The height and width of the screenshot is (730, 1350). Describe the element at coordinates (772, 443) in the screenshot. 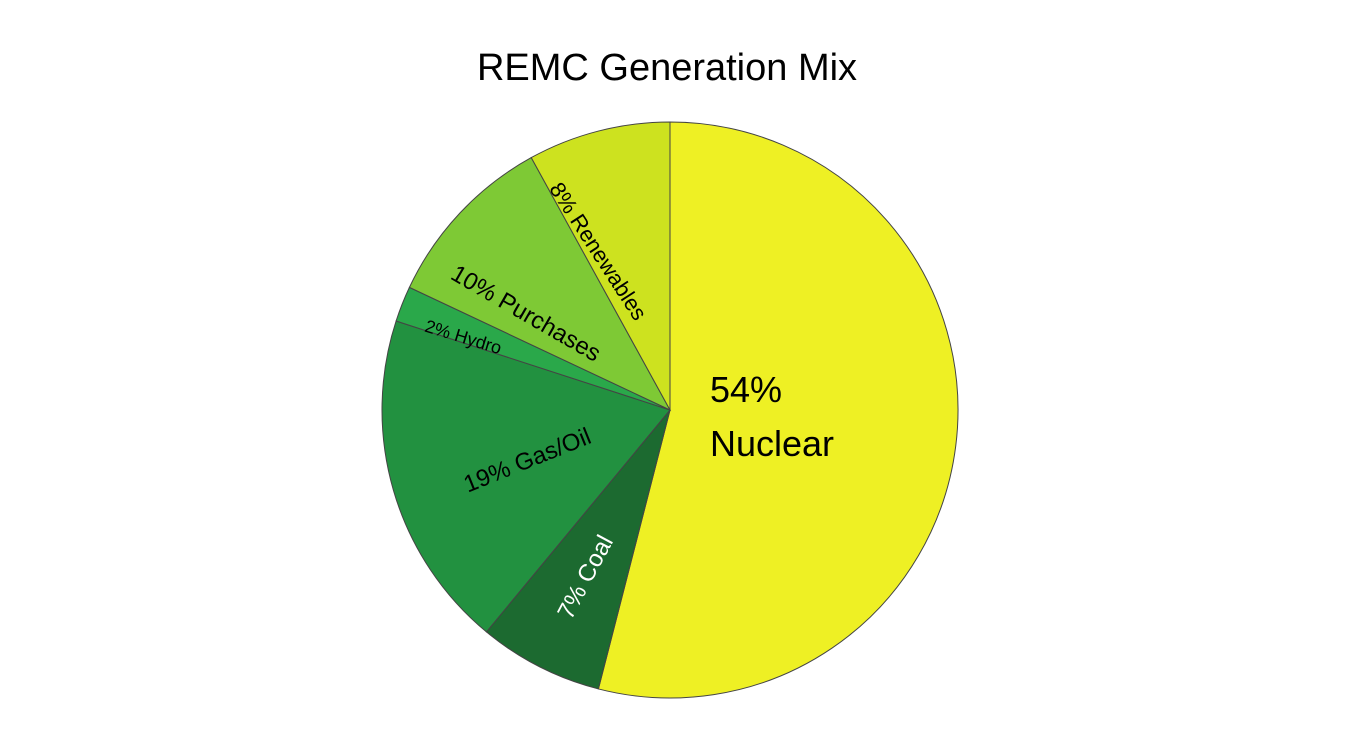

I see `category-label: Nuclear` at that location.